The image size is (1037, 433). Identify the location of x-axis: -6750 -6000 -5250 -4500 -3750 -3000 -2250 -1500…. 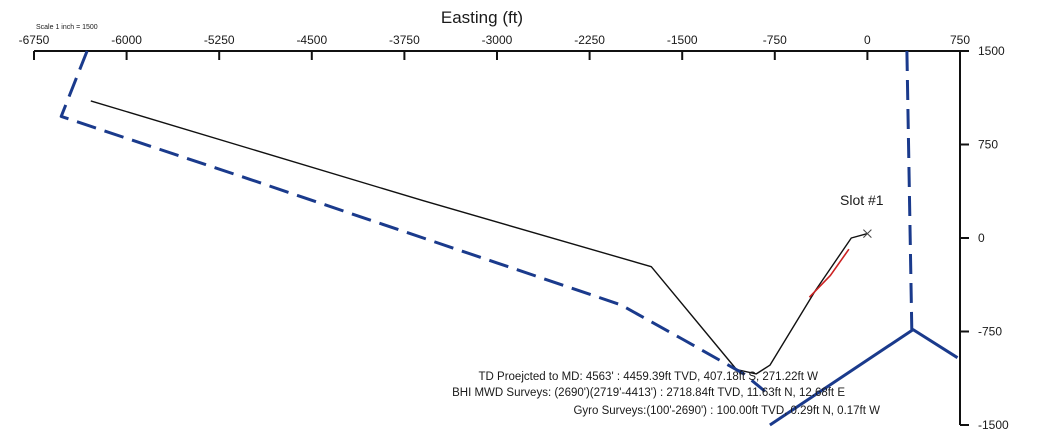
(494, 46).